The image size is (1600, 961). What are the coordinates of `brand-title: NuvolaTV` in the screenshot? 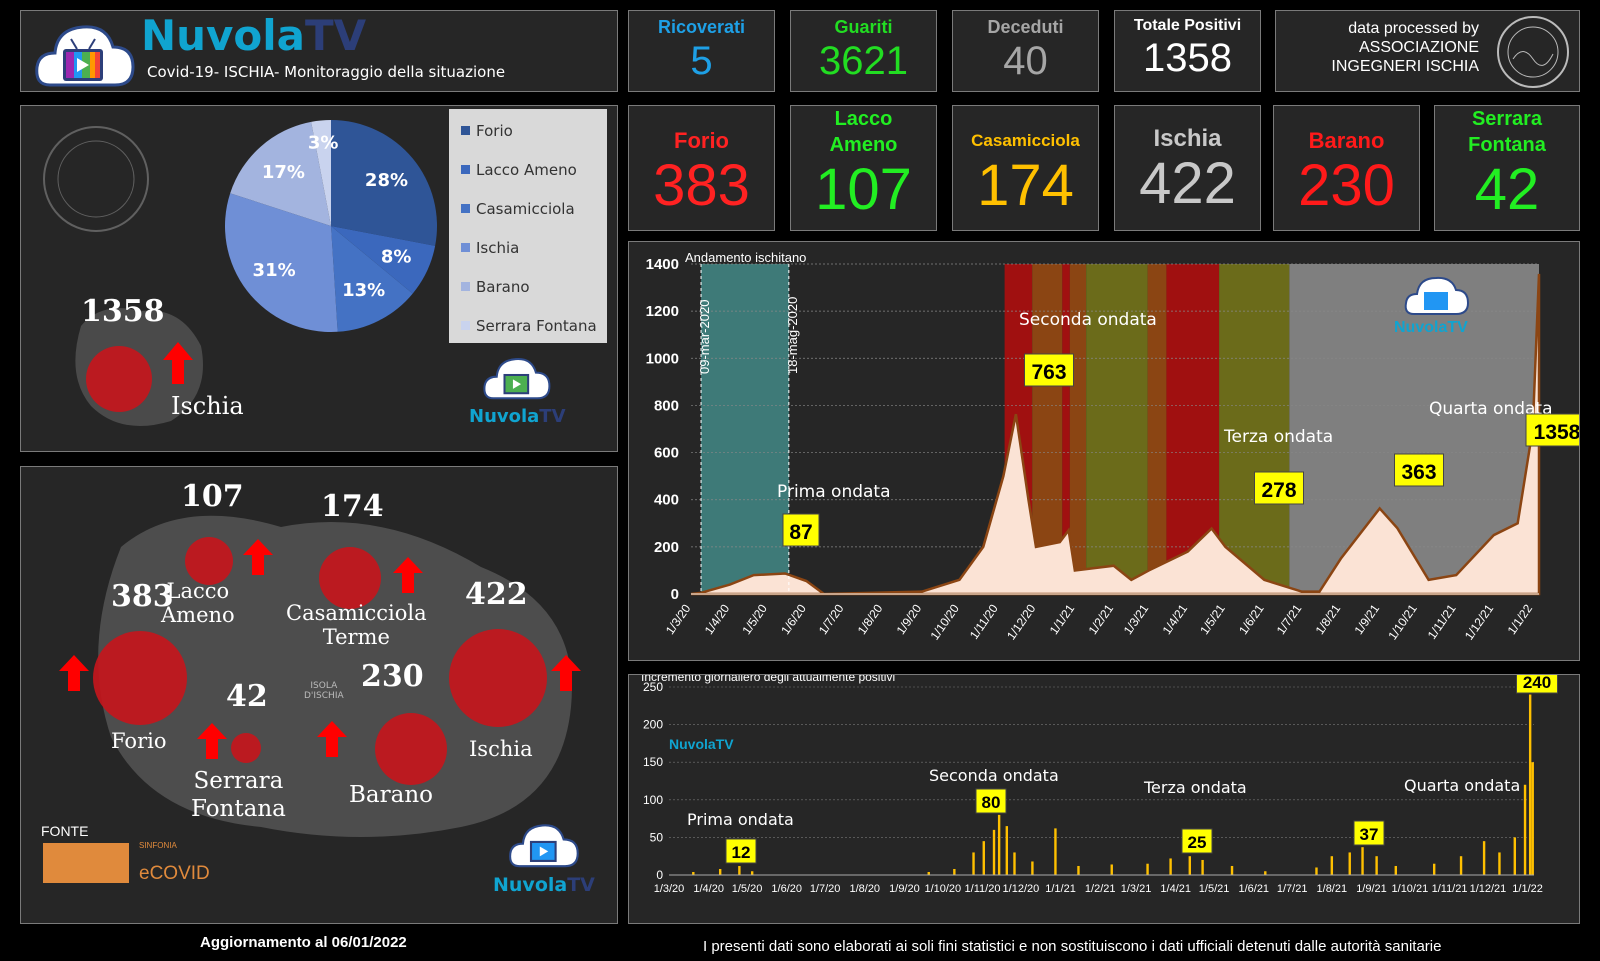 It's located at (253, 35).